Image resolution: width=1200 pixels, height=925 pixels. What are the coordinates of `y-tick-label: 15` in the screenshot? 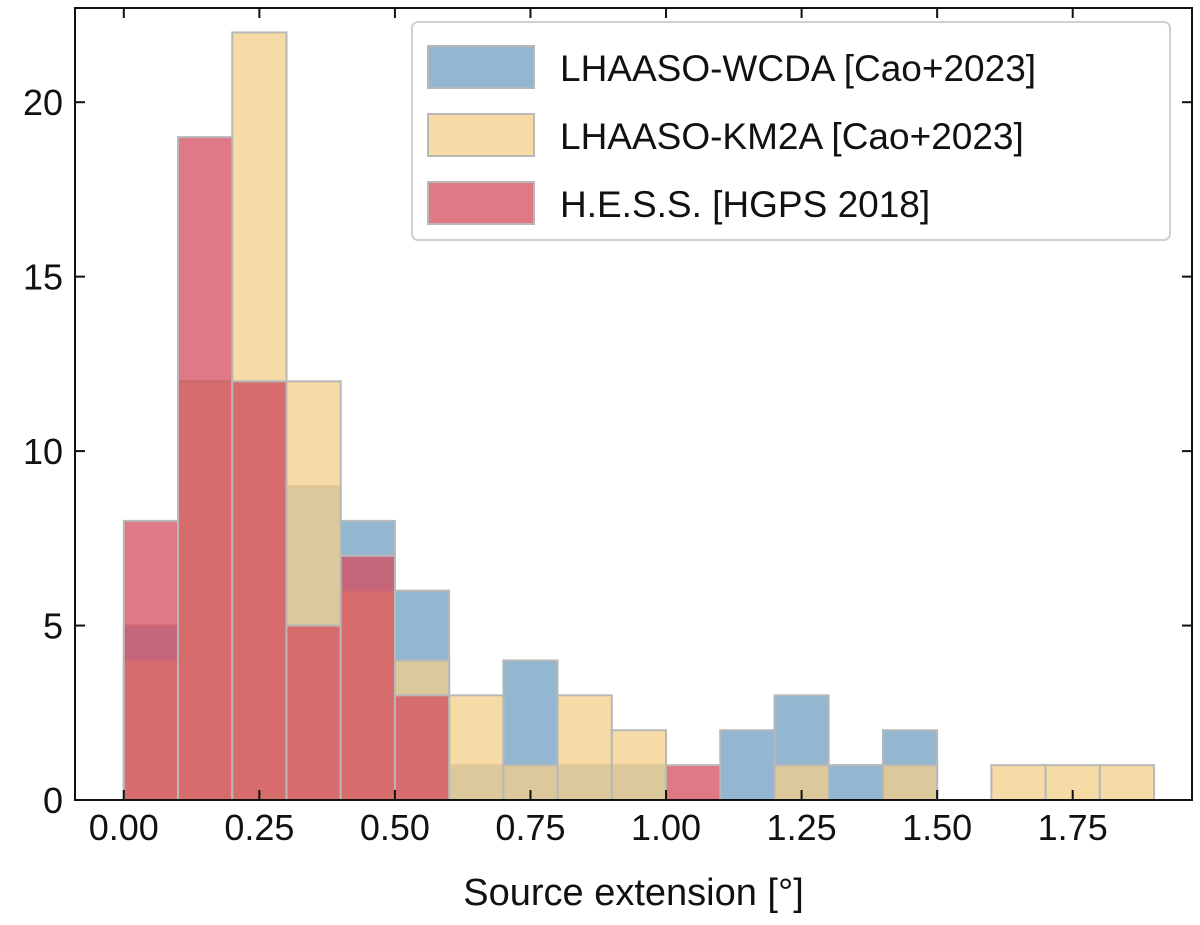 It's located at (43, 277).